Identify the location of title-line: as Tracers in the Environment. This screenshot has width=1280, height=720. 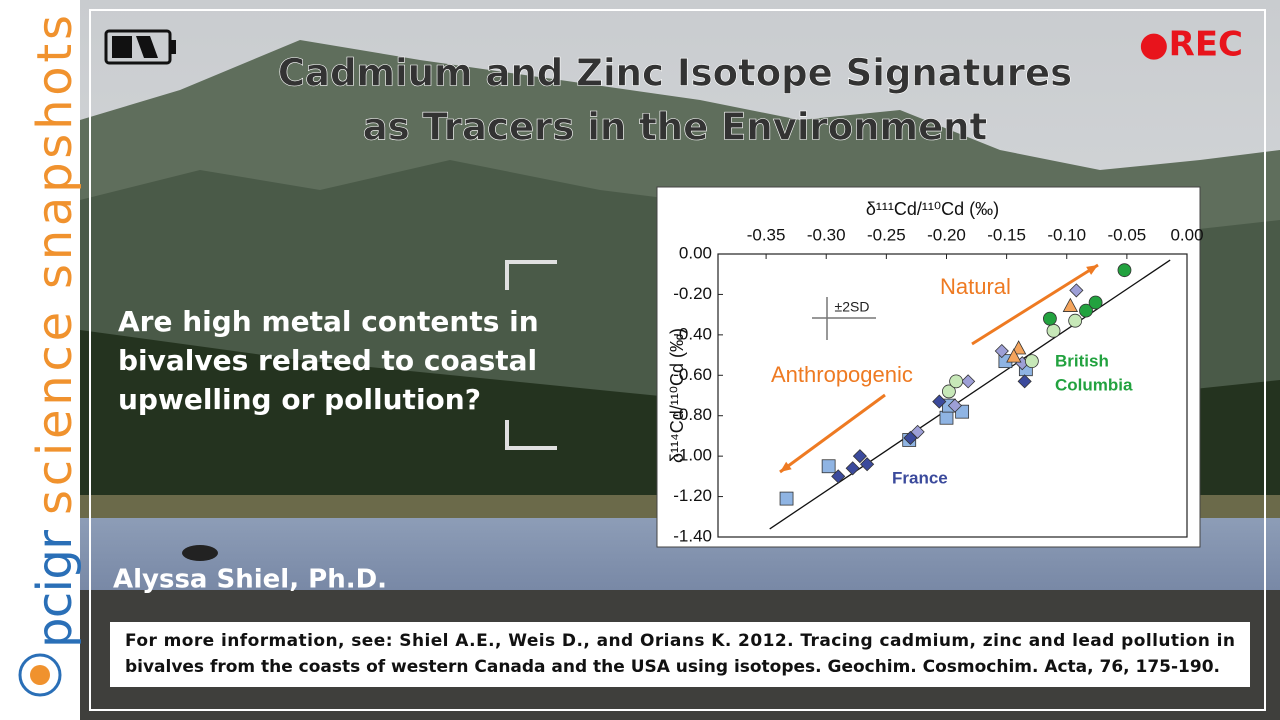
(675, 127).